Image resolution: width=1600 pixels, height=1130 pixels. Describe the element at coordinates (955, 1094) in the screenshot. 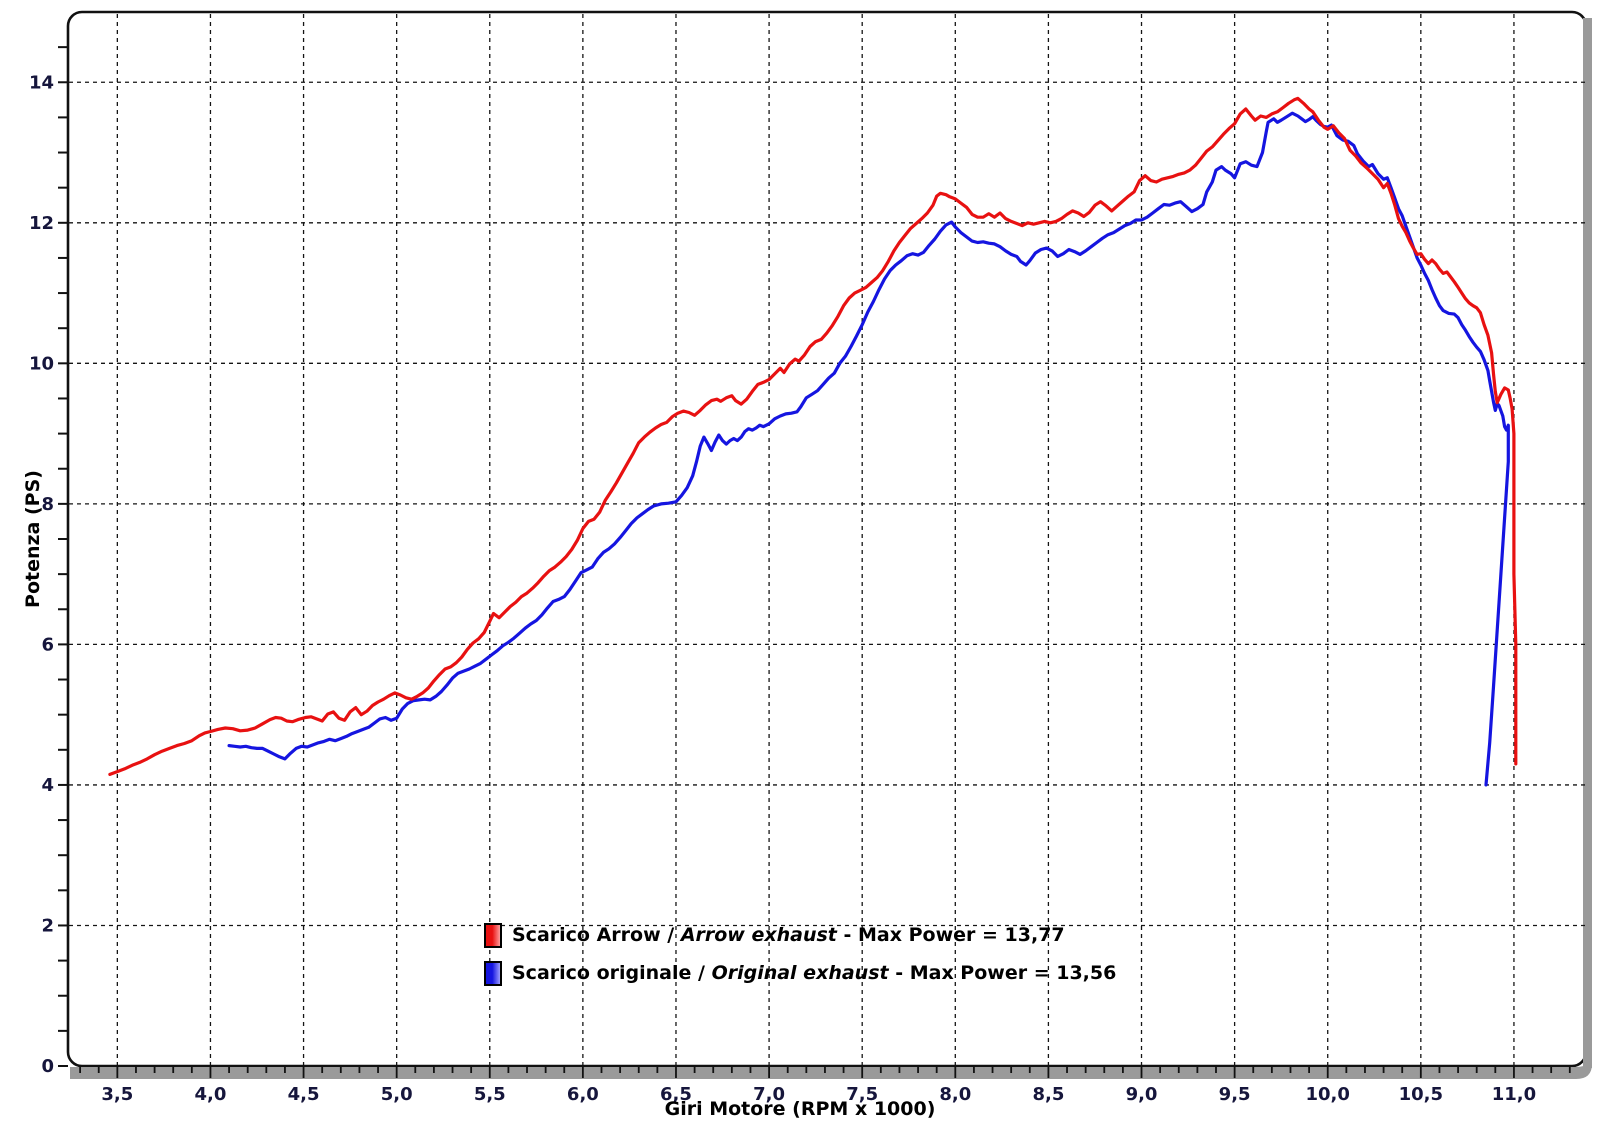

I see `svg-text: 8,0` at that location.